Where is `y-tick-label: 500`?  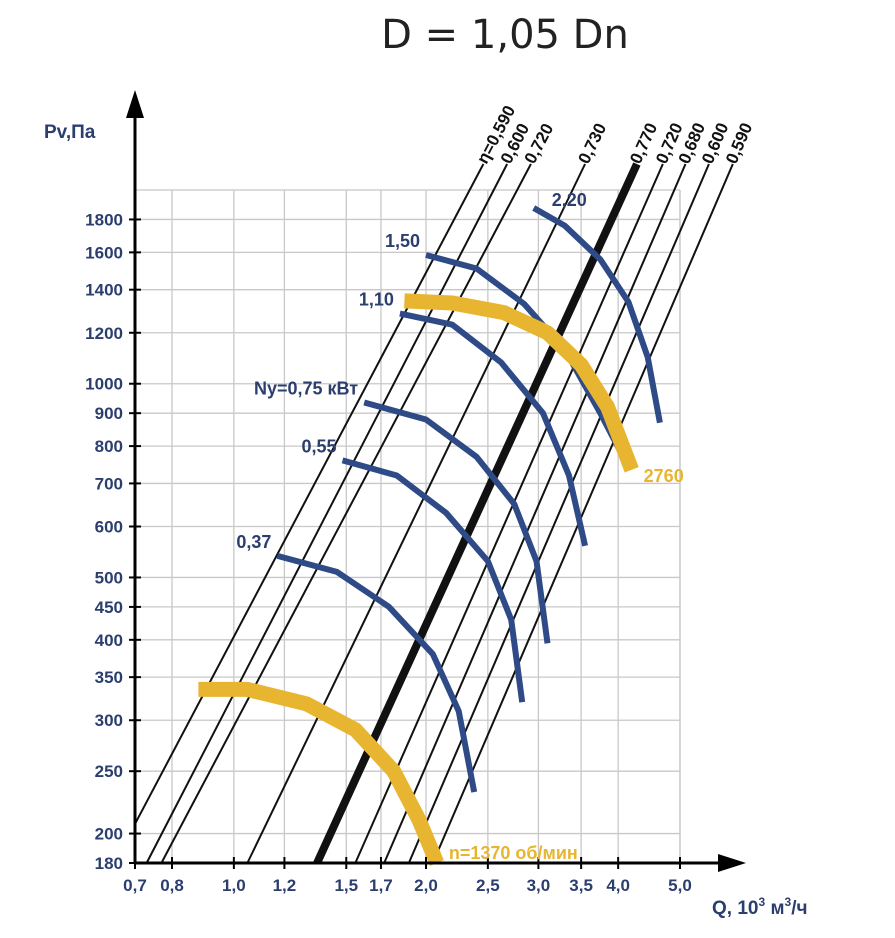 y-tick-label: 500 is located at coordinates (109, 577).